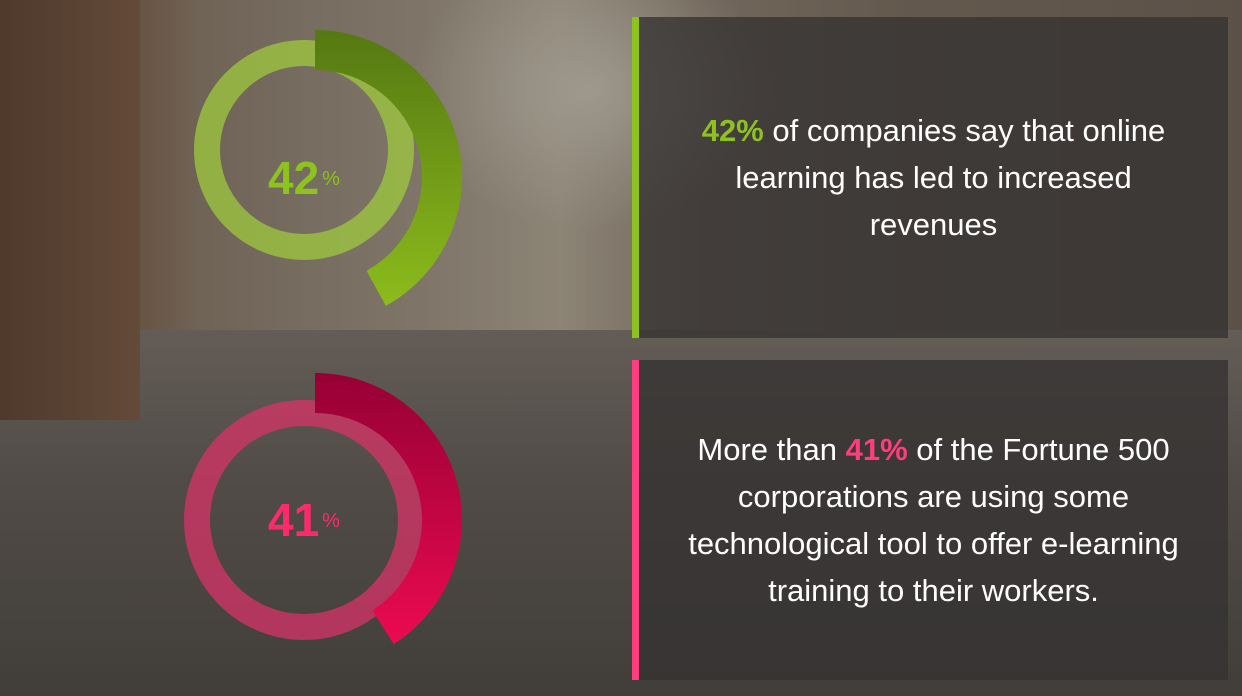  I want to click on donut-42-label: 42%, so click(304, 178).